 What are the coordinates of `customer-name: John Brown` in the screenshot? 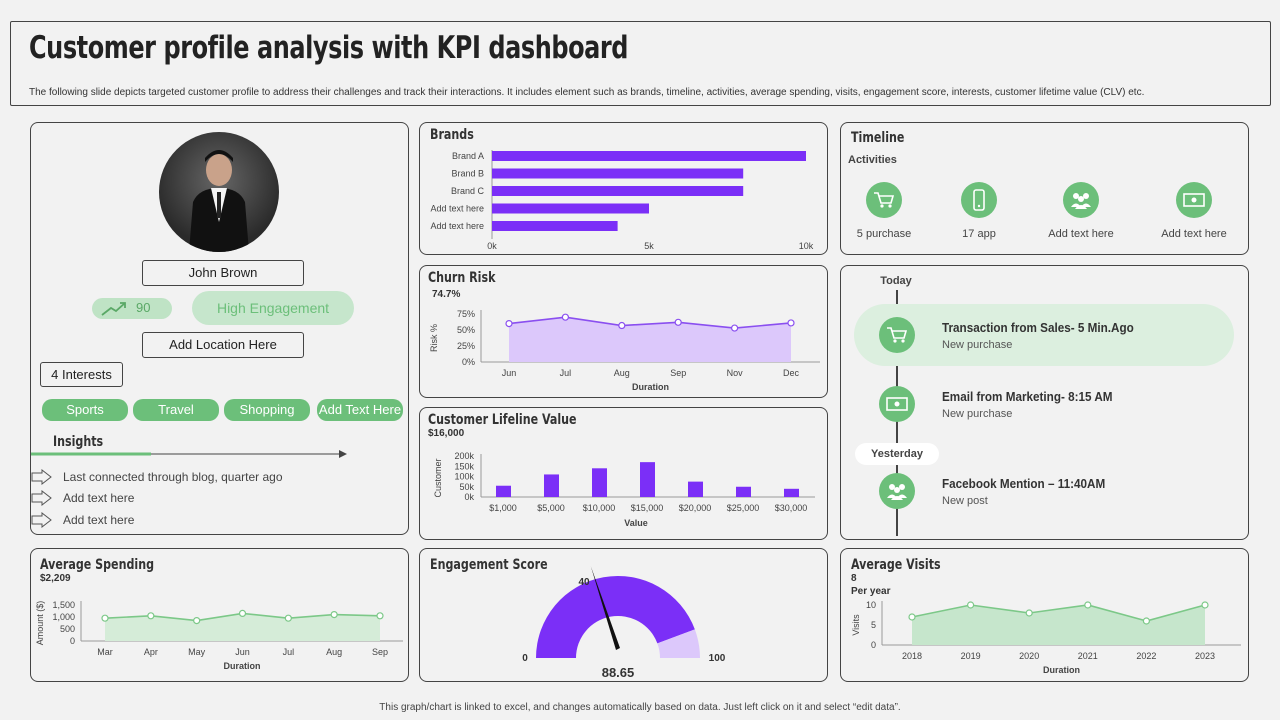 It's located at (223, 273).